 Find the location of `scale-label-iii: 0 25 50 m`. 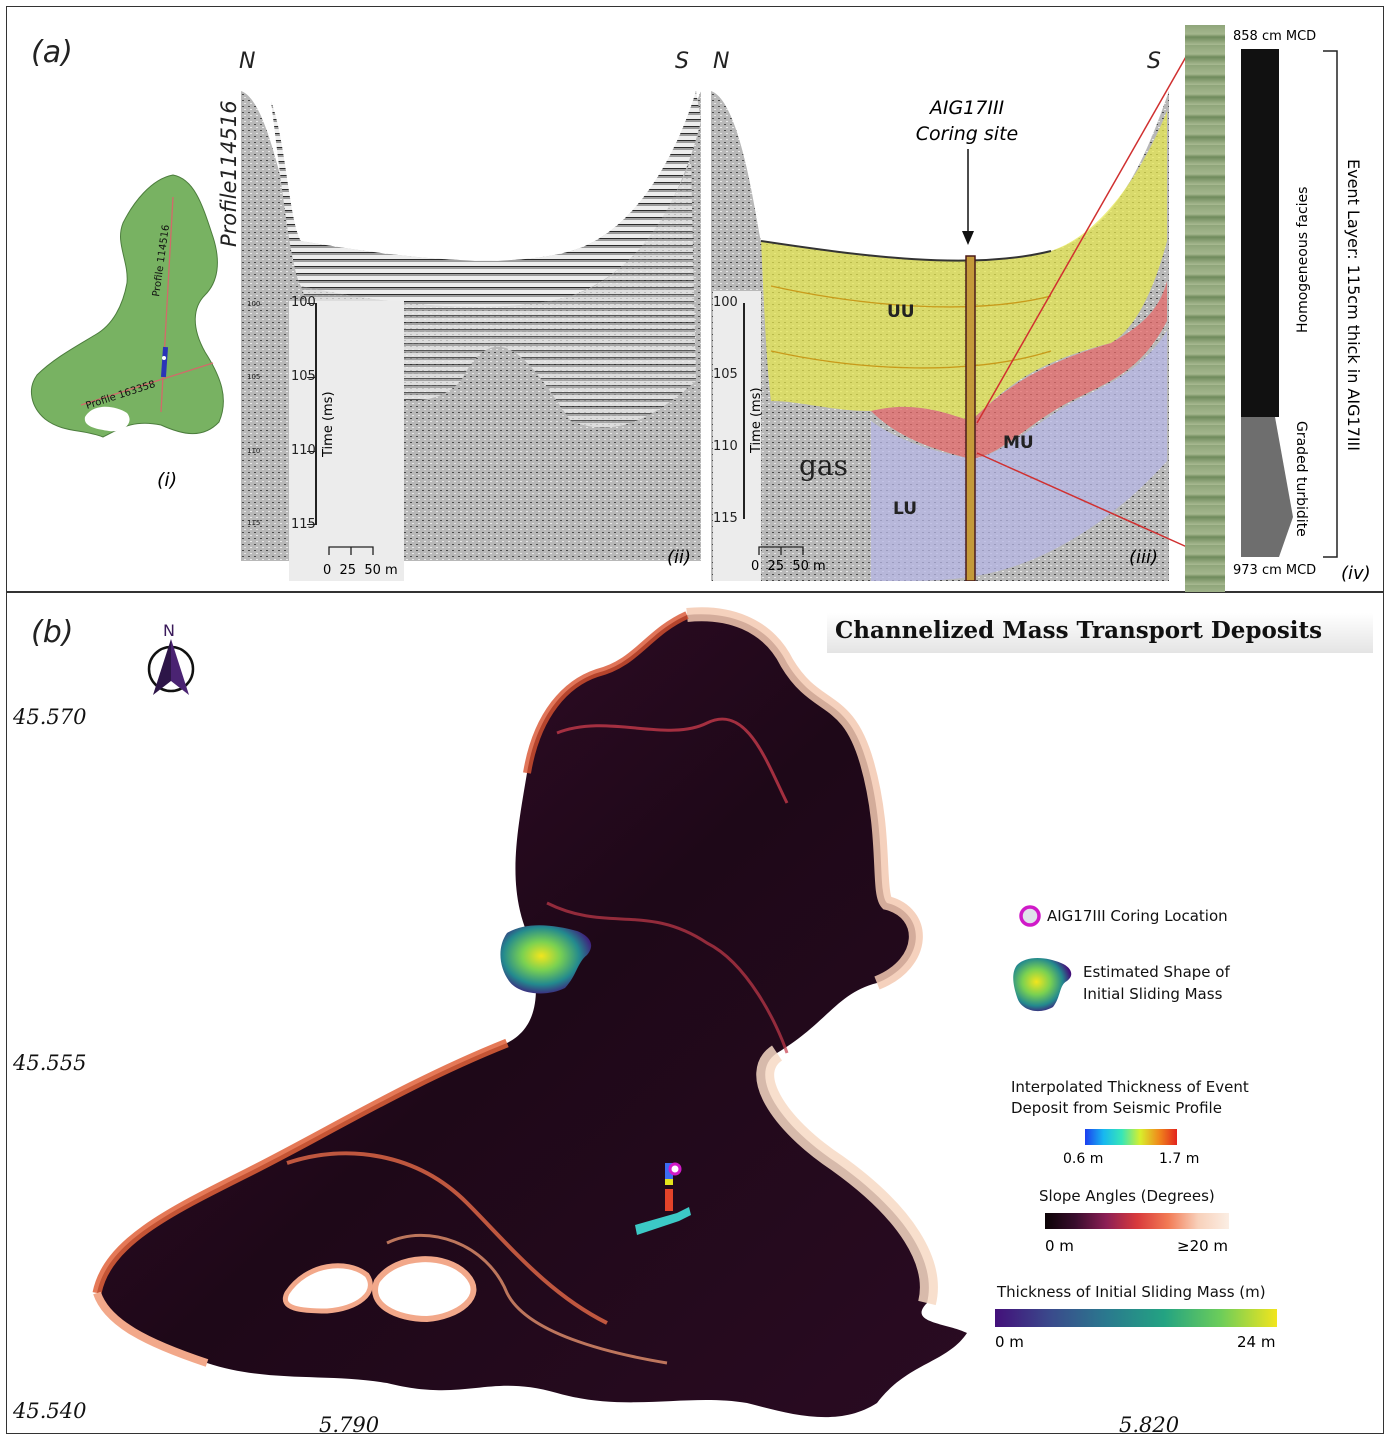

scale-label-iii: 0 25 50 m is located at coordinates (788, 566).